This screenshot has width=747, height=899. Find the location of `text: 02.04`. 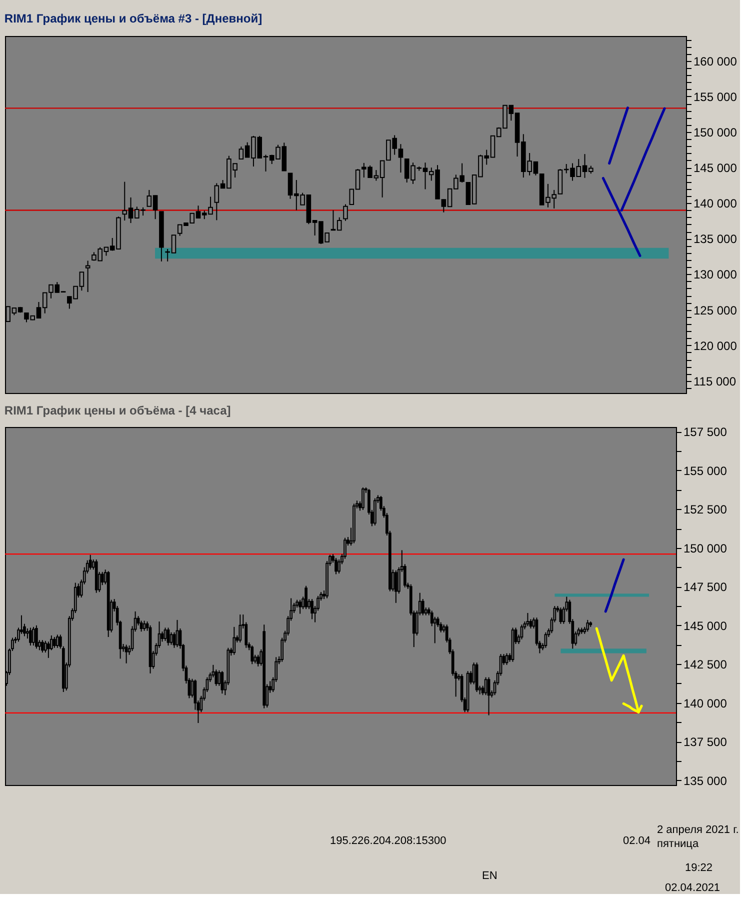

text: 02.04 is located at coordinates (637, 841).